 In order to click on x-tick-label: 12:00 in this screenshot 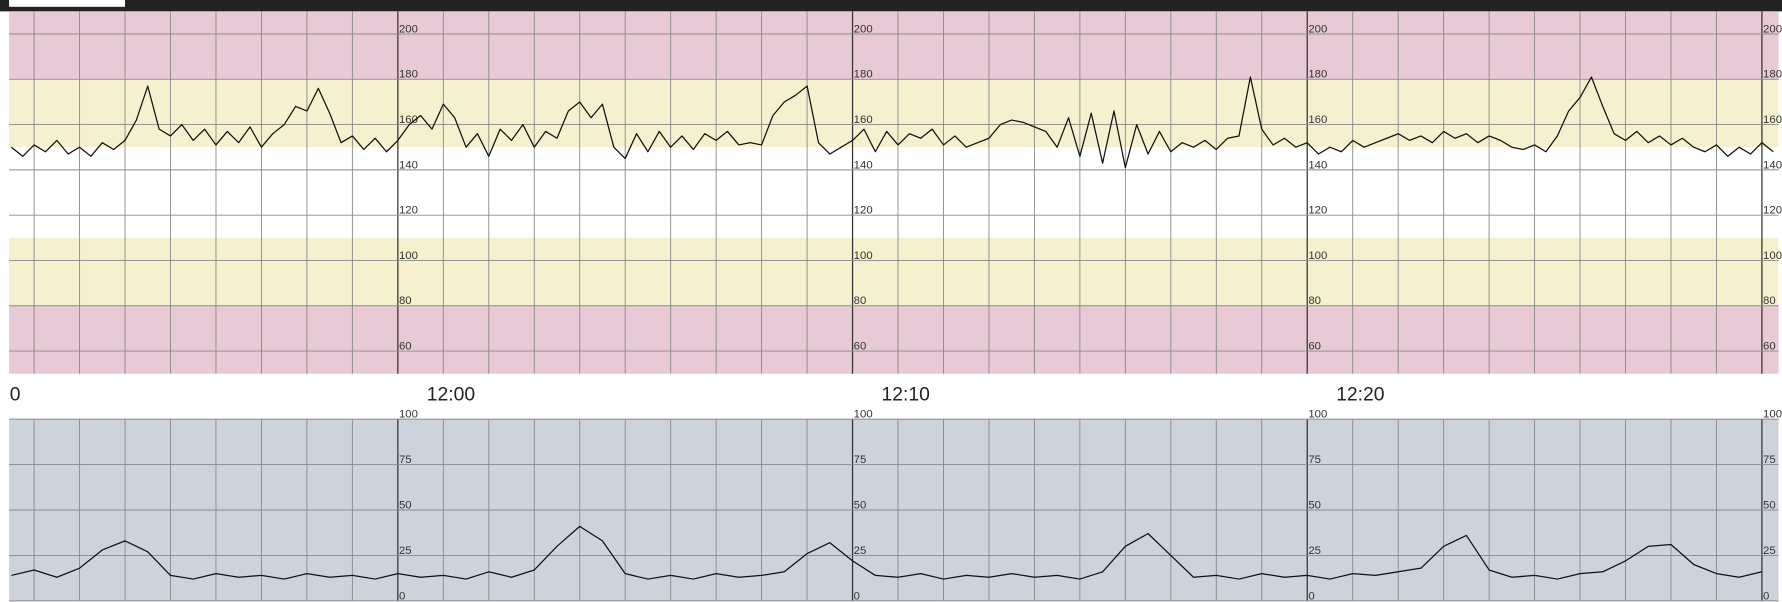, I will do `click(451, 394)`.